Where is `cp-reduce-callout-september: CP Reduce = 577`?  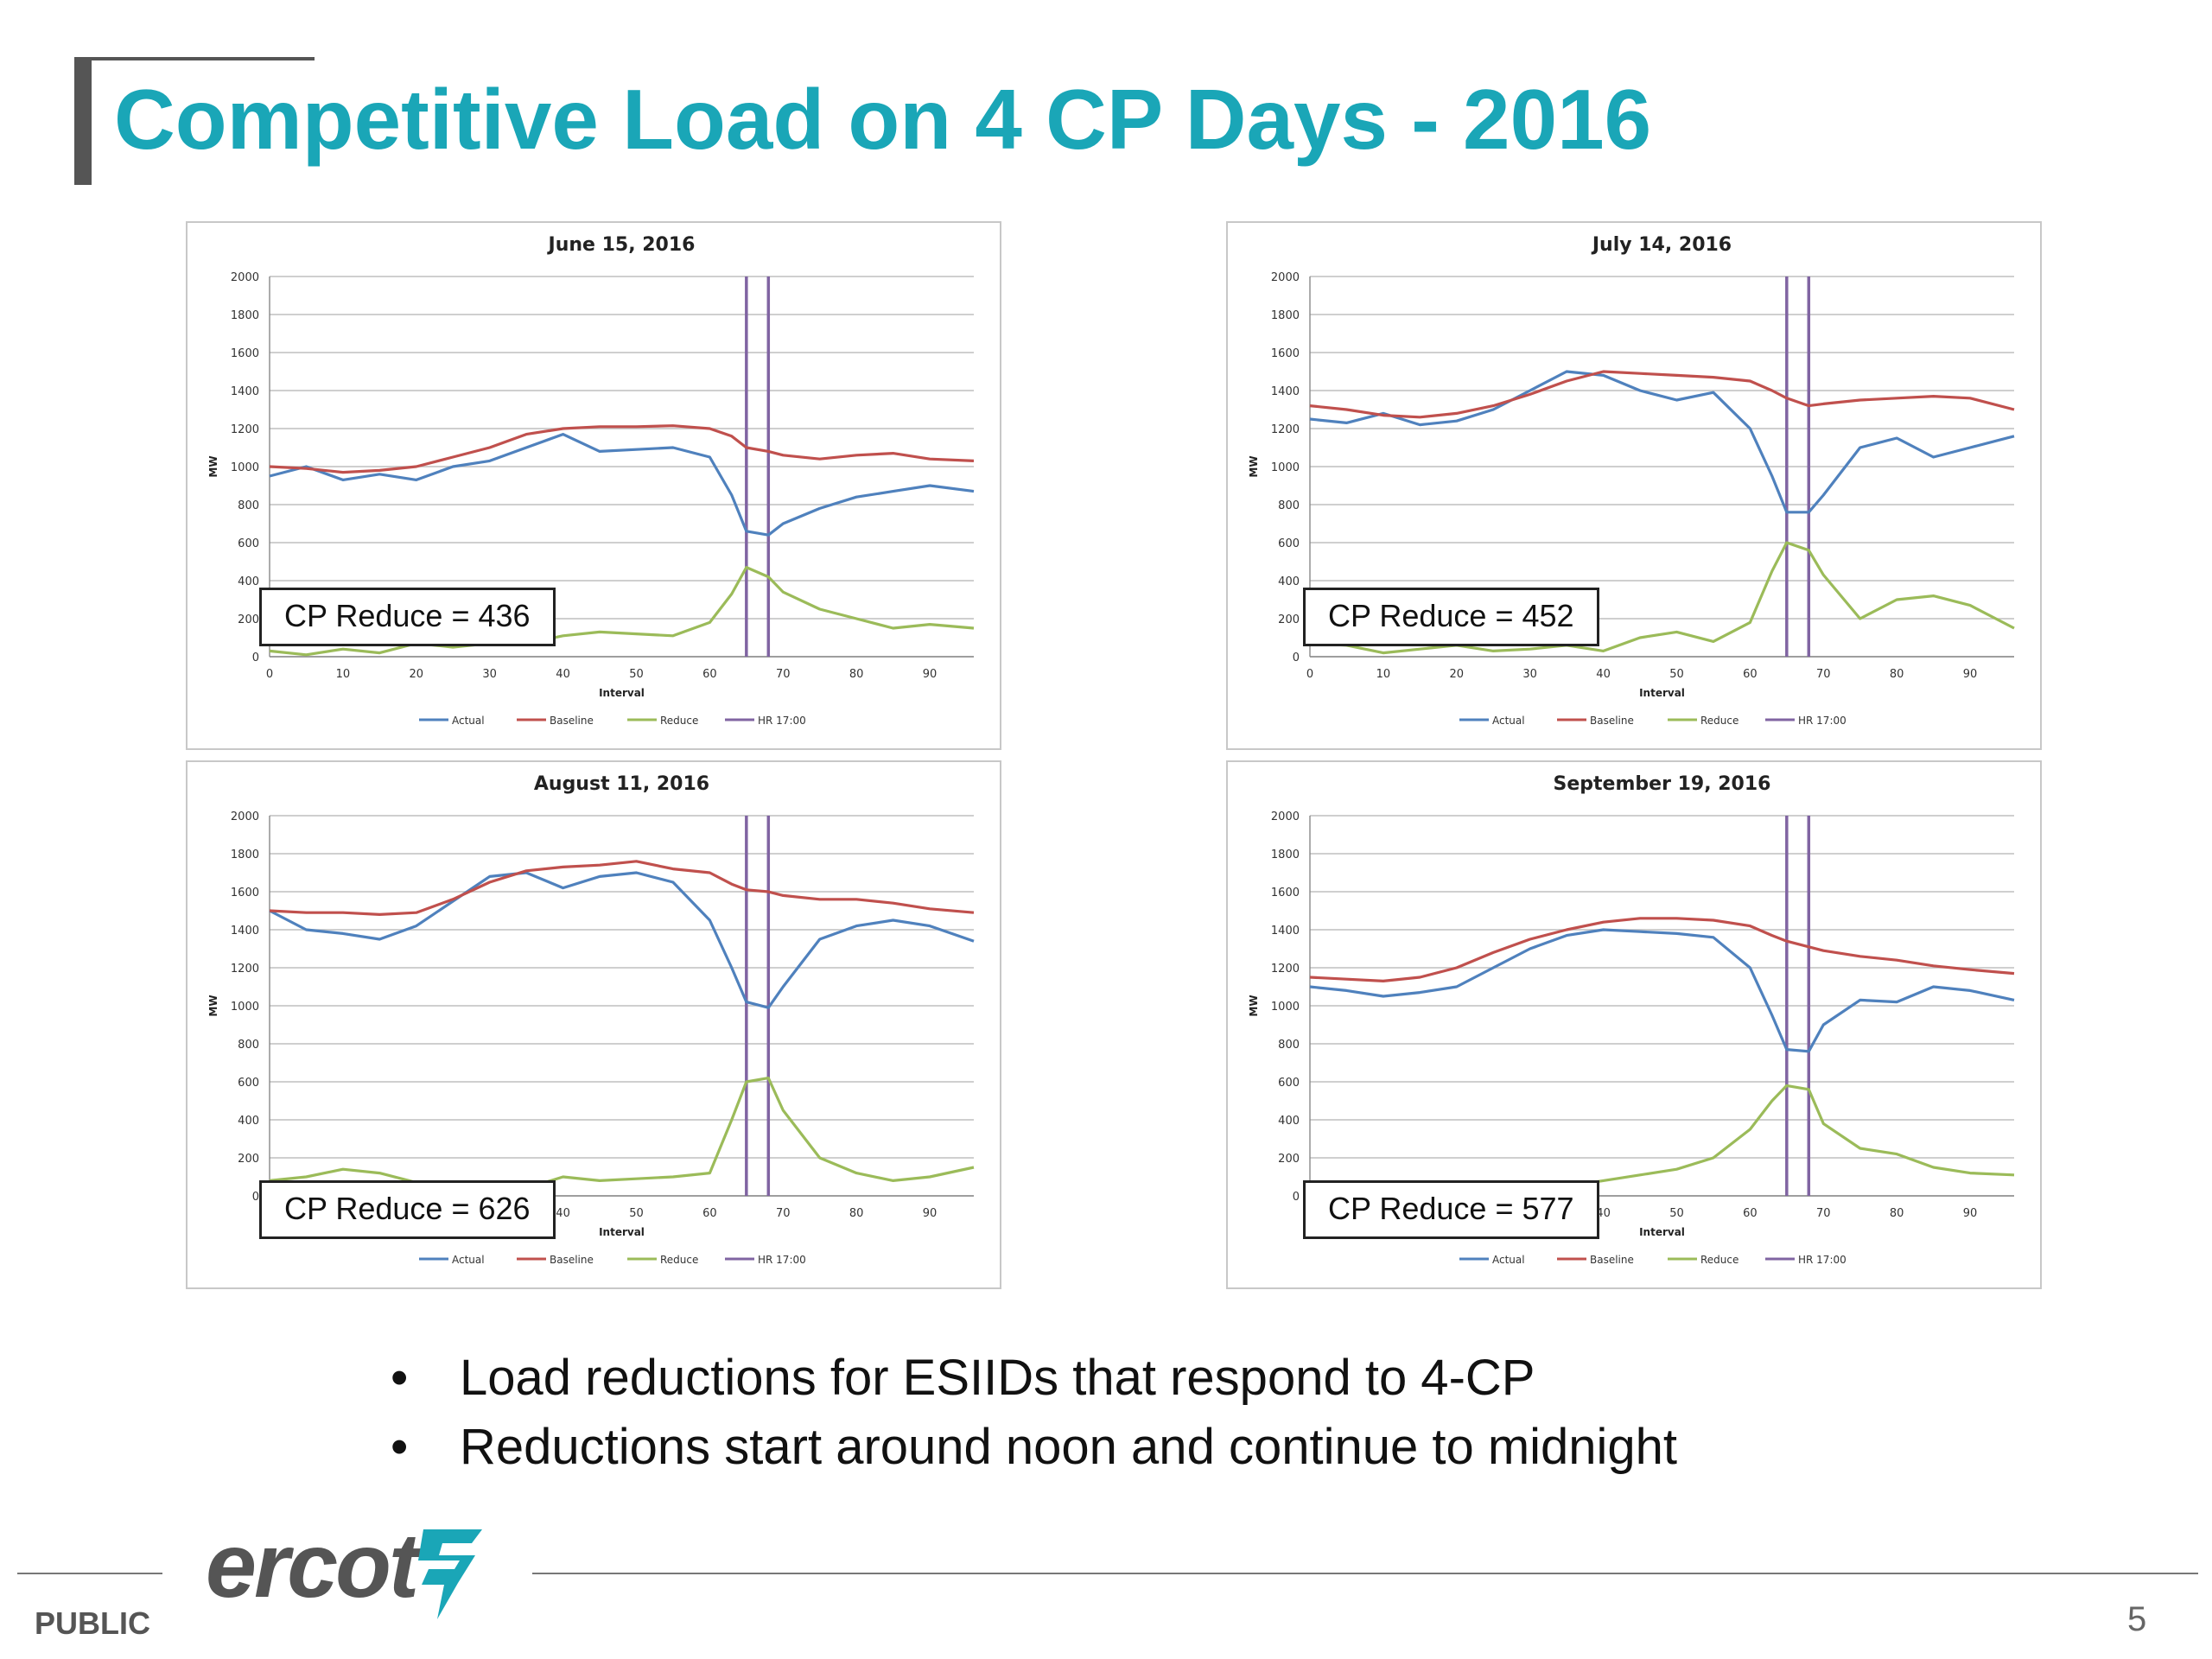 cp-reduce-callout-september: CP Reduce = 577 is located at coordinates (1451, 1209).